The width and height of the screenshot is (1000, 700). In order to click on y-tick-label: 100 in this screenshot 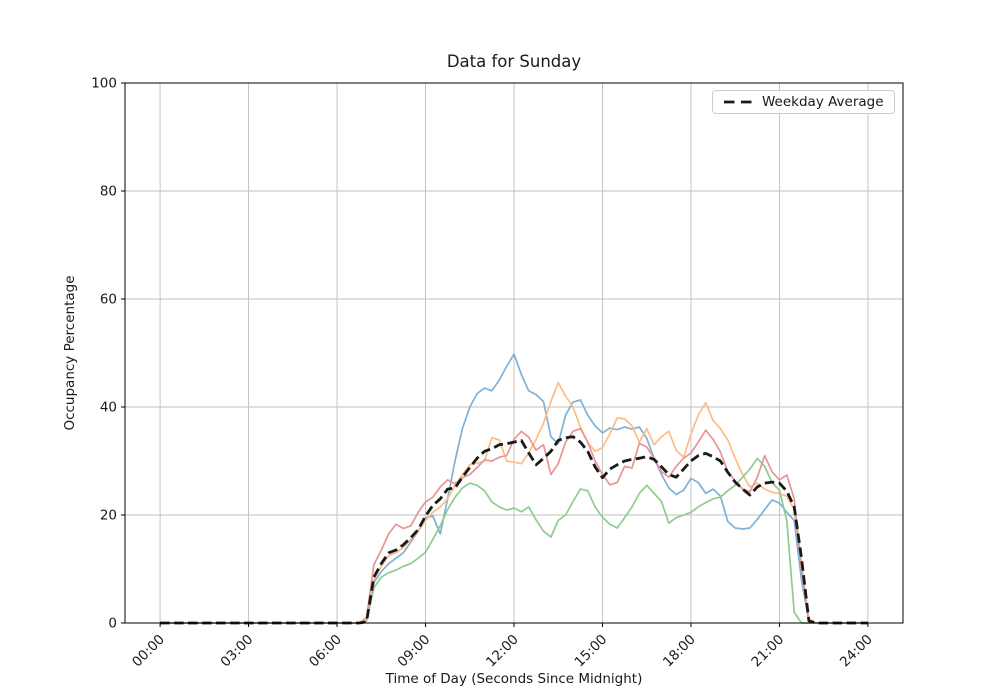, I will do `click(104, 84)`.